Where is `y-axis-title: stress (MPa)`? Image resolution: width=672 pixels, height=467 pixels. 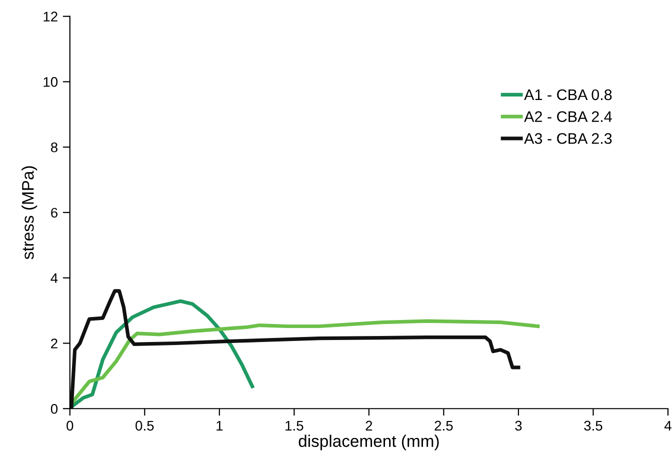
y-axis-title: stress (MPa) is located at coordinates (30, 213).